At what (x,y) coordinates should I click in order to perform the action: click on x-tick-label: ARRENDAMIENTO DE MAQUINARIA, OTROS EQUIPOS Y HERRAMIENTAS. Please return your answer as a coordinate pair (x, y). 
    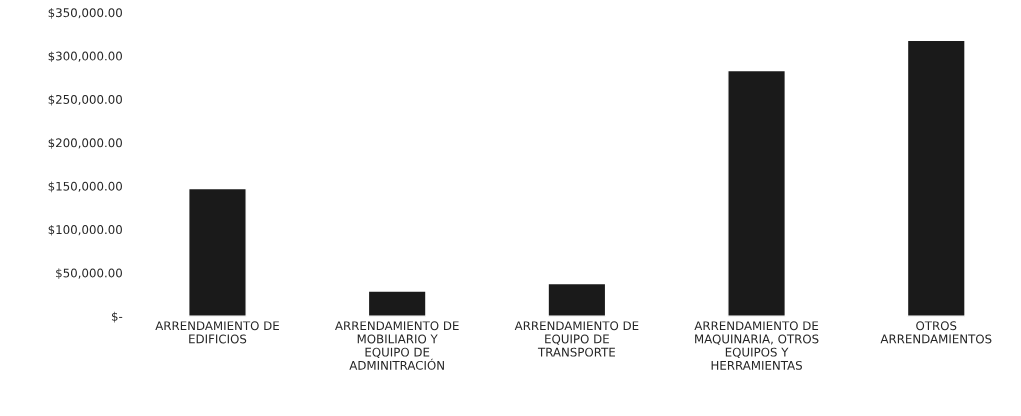
    Looking at the image, I should click on (756, 345).